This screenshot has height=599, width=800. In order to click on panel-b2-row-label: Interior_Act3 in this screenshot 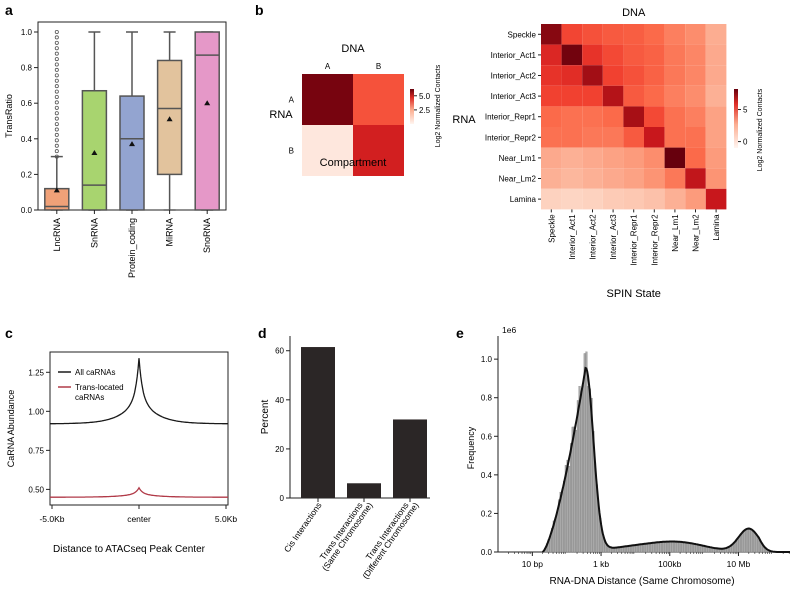, I will do `click(514, 96)`.